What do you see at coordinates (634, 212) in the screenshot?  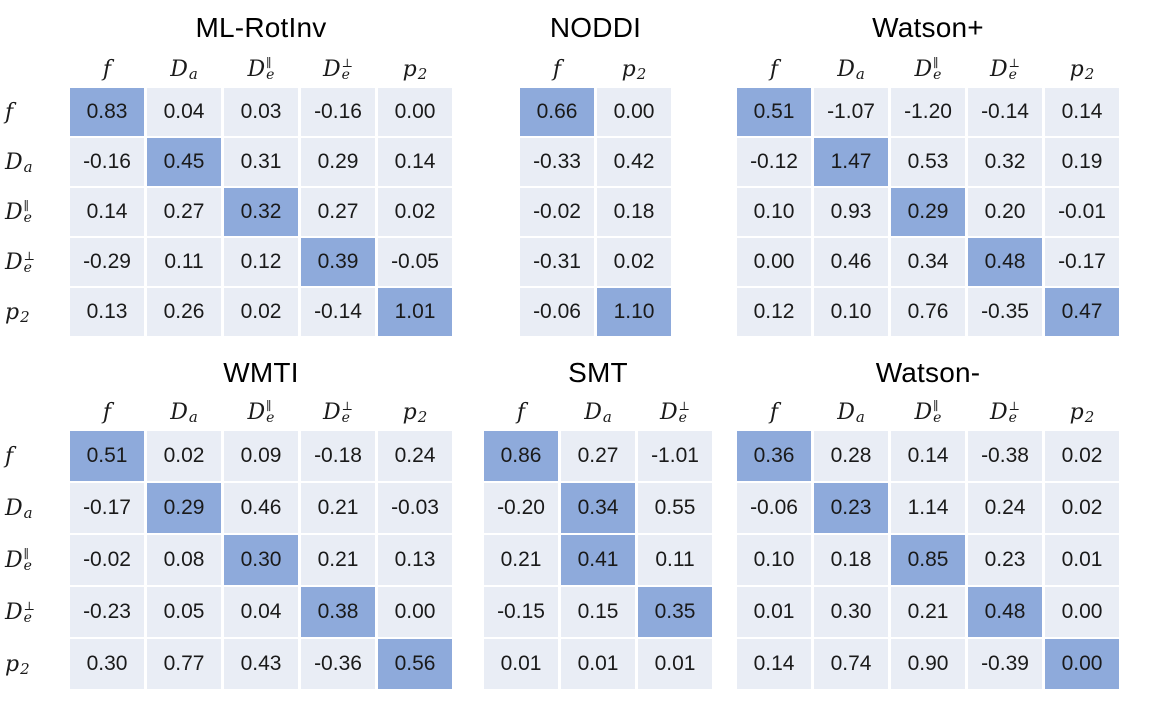 I see `value-cell: 0.18` at bounding box center [634, 212].